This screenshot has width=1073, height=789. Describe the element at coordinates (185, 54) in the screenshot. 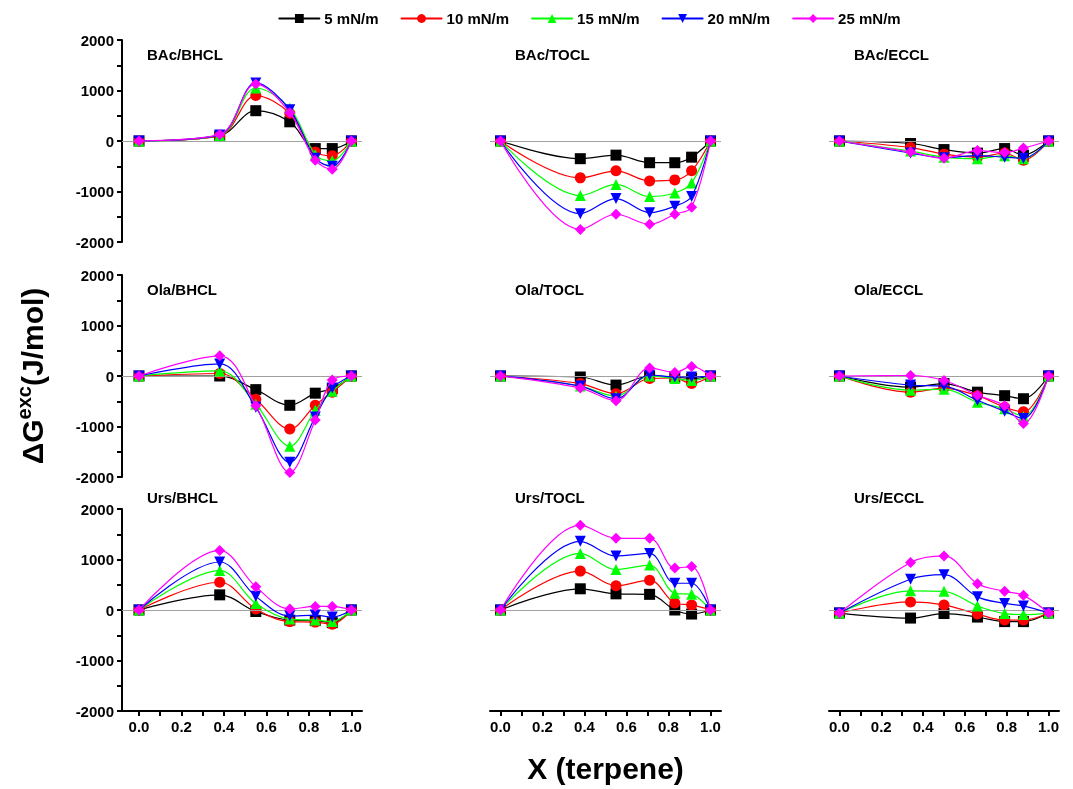

I see `chart-title: BAc/BHCL` at that location.